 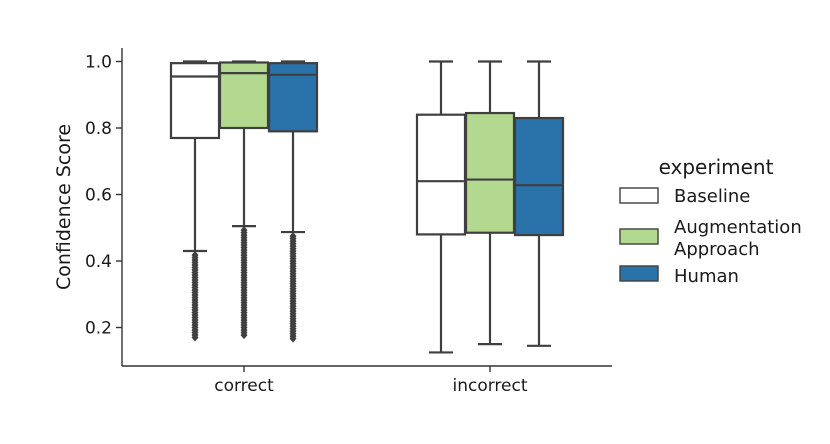 What do you see at coordinates (98, 196) in the screenshot?
I see `y-tick-label: 0.6` at bounding box center [98, 196].